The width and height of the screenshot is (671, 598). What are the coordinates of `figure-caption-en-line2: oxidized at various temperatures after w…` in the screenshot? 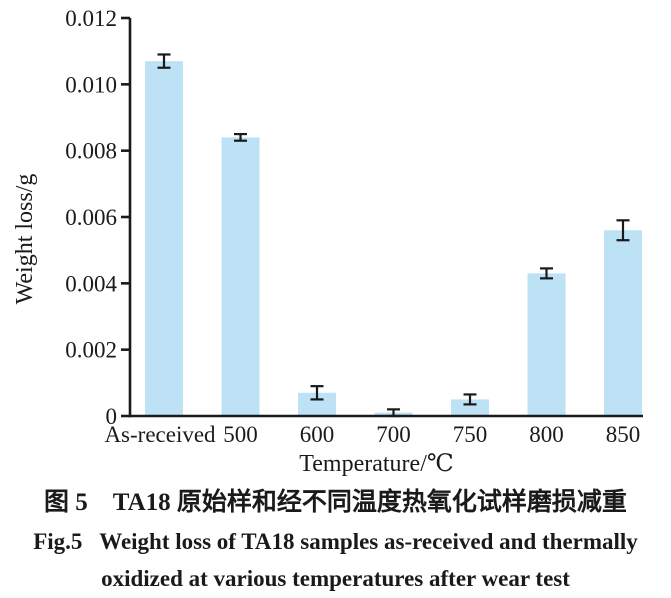 It's located at (335, 578).